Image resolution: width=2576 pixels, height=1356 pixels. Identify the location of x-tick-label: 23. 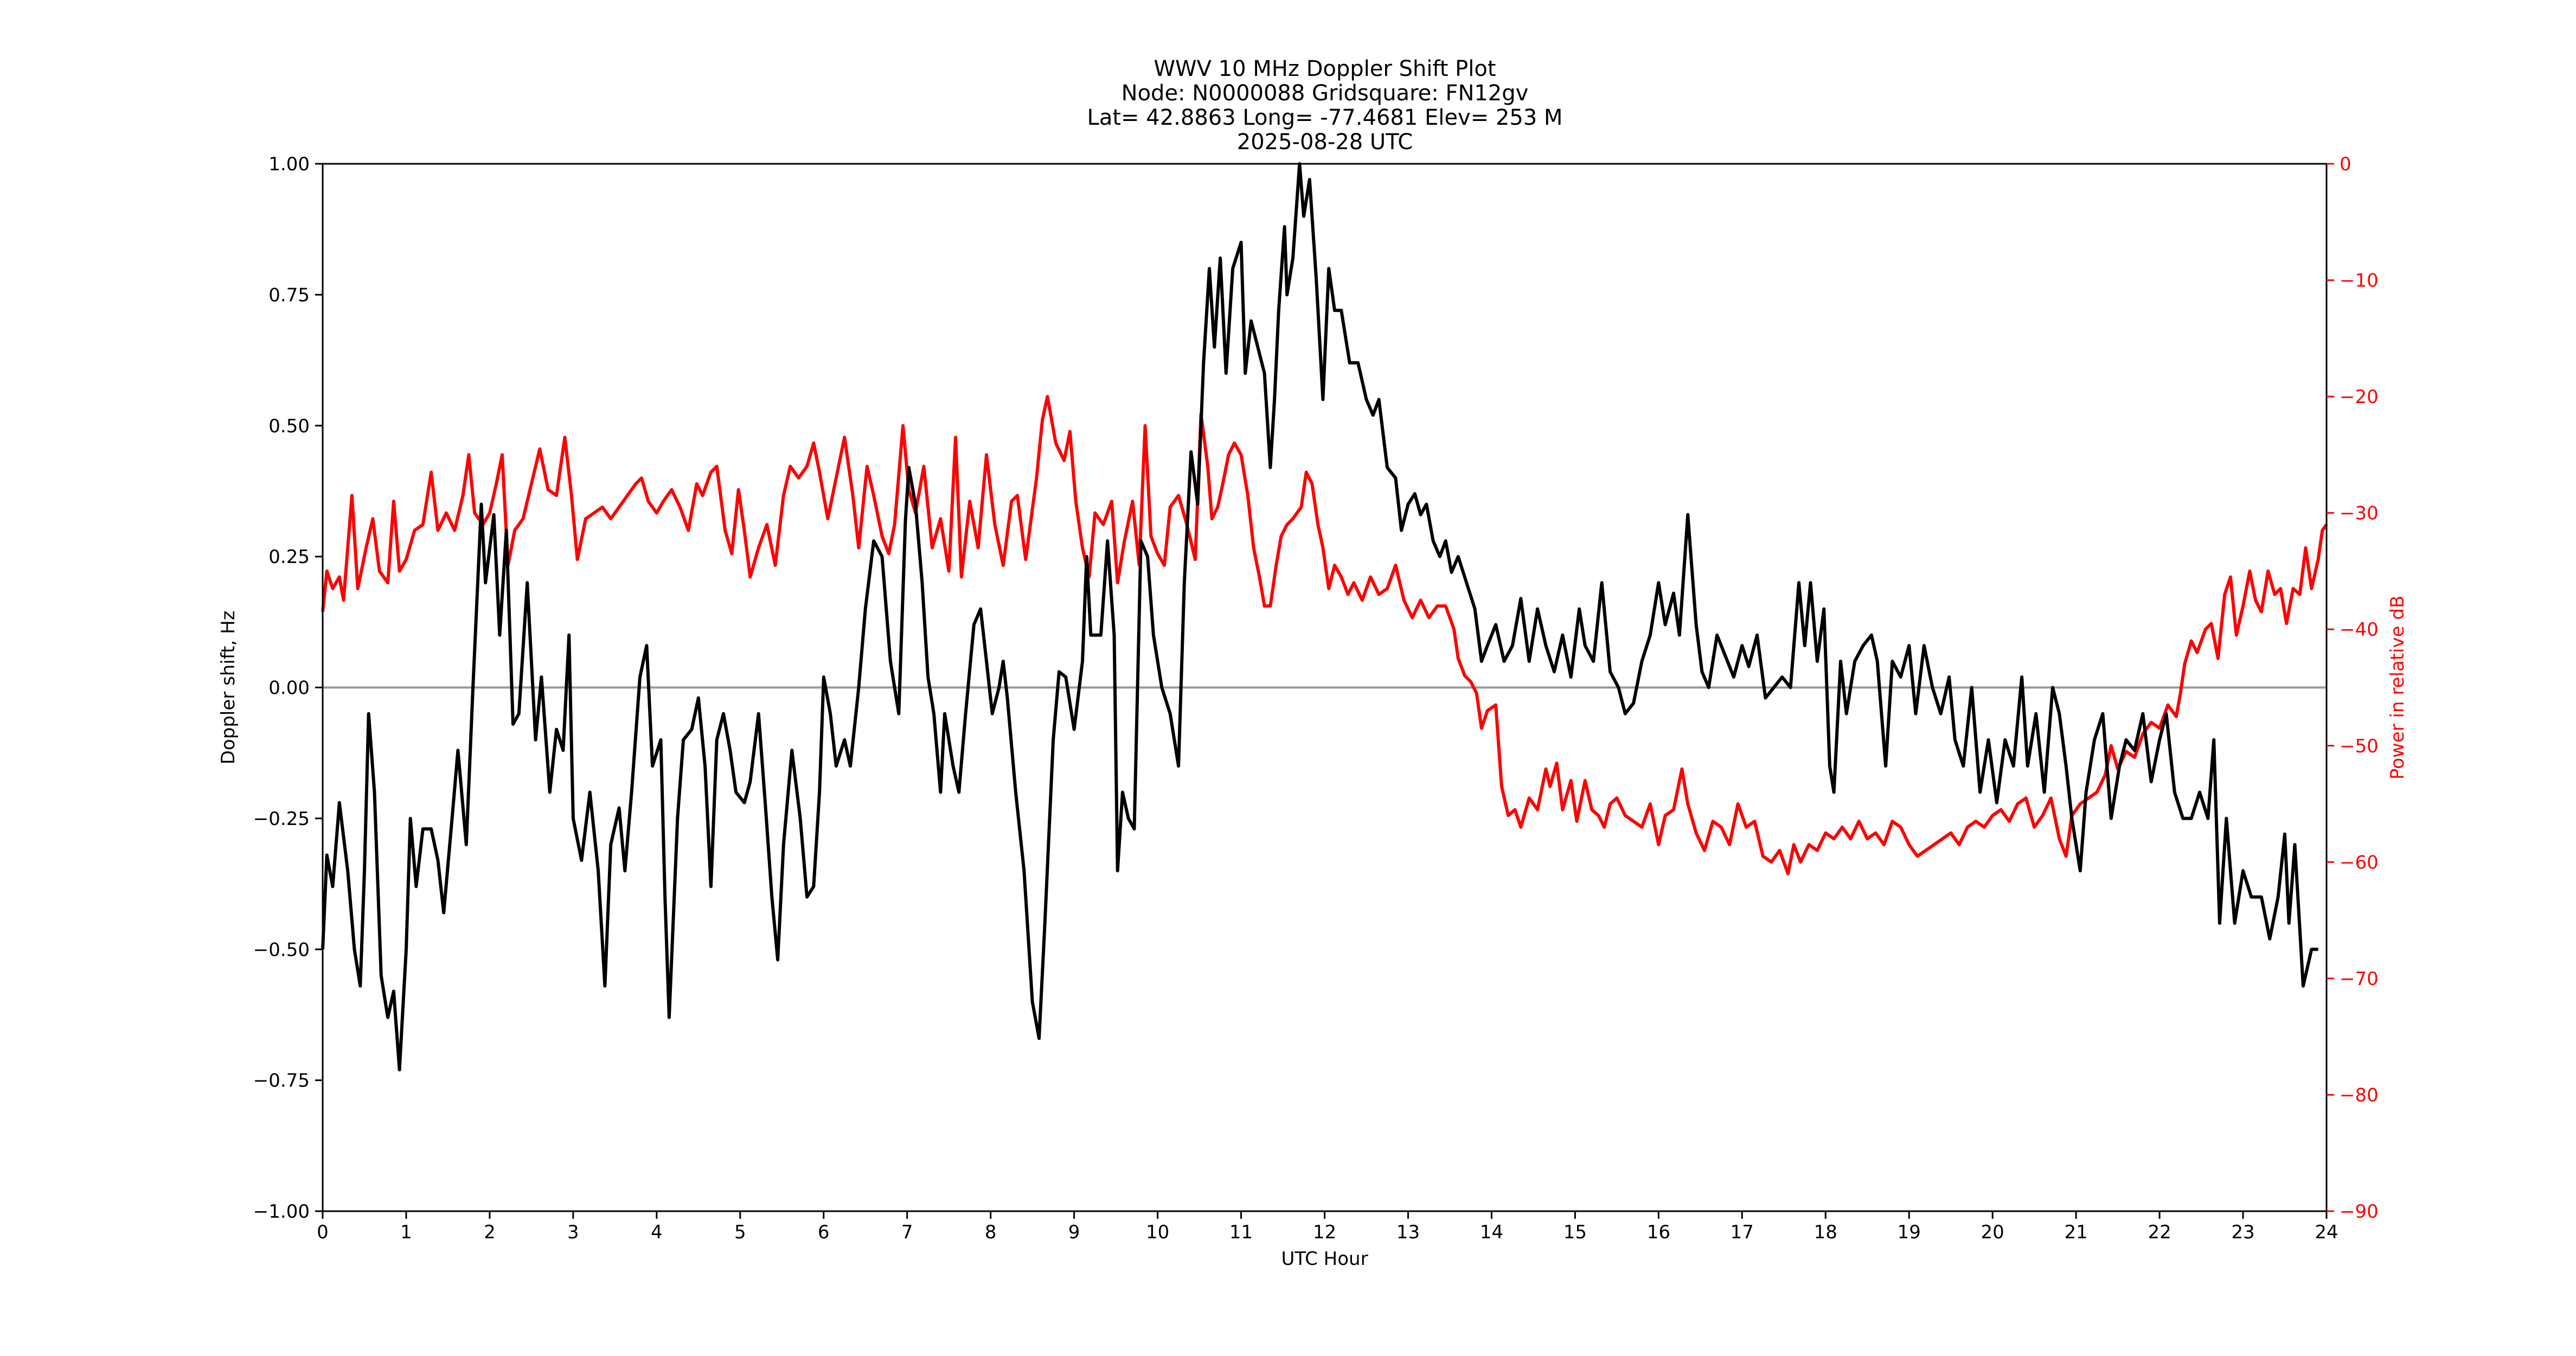
(2242, 1232).